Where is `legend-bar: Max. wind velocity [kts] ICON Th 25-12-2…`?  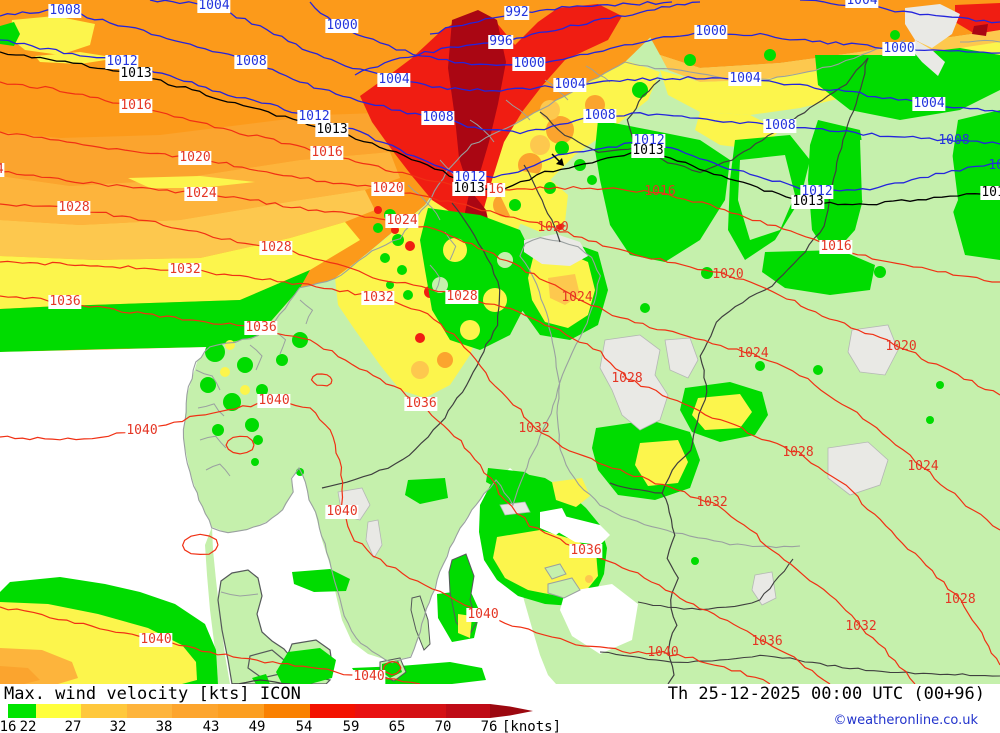 legend-bar: Max. wind velocity [kts] ICON Th 25-12-2… is located at coordinates (500, 708).